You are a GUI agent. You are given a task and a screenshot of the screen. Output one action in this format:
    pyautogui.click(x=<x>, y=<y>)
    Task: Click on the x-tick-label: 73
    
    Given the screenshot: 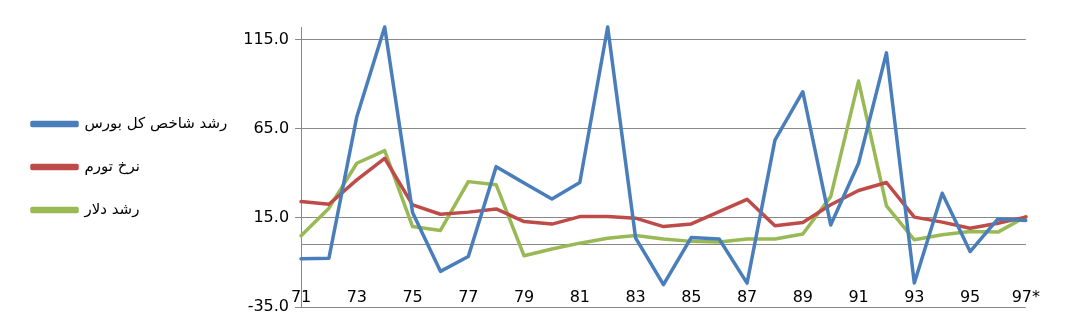 What is the action you would take?
    pyautogui.click(x=356, y=297)
    